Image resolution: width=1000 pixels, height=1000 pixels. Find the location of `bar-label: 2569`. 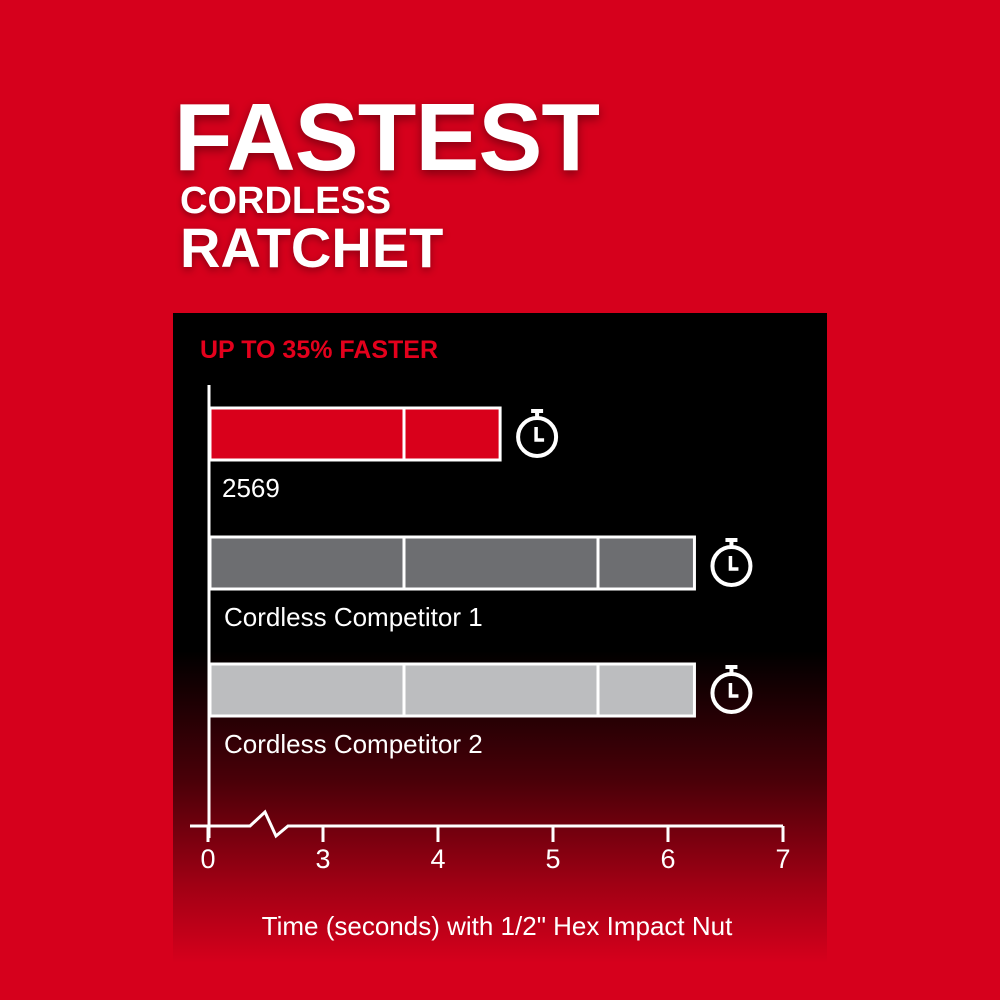

bar-label: 2569 is located at coordinates (251, 488).